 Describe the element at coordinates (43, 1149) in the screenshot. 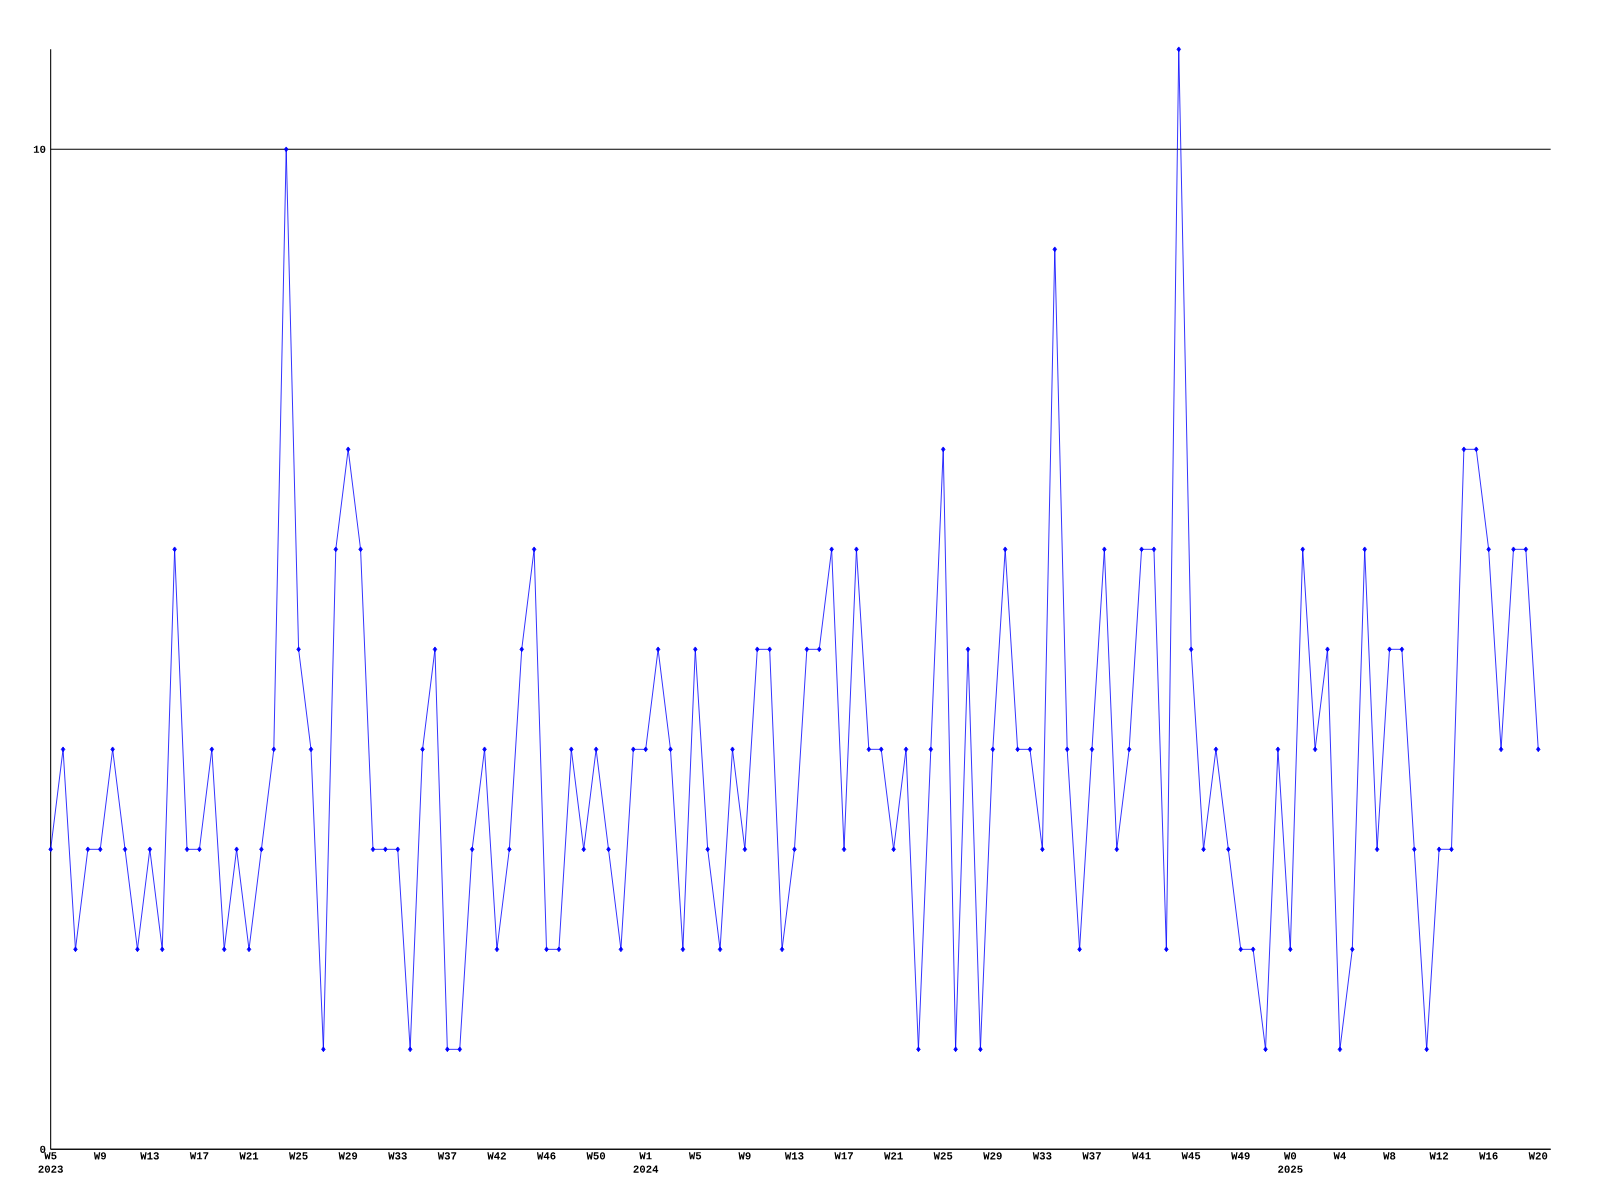

I see `y-tick-label: 0` at that location.